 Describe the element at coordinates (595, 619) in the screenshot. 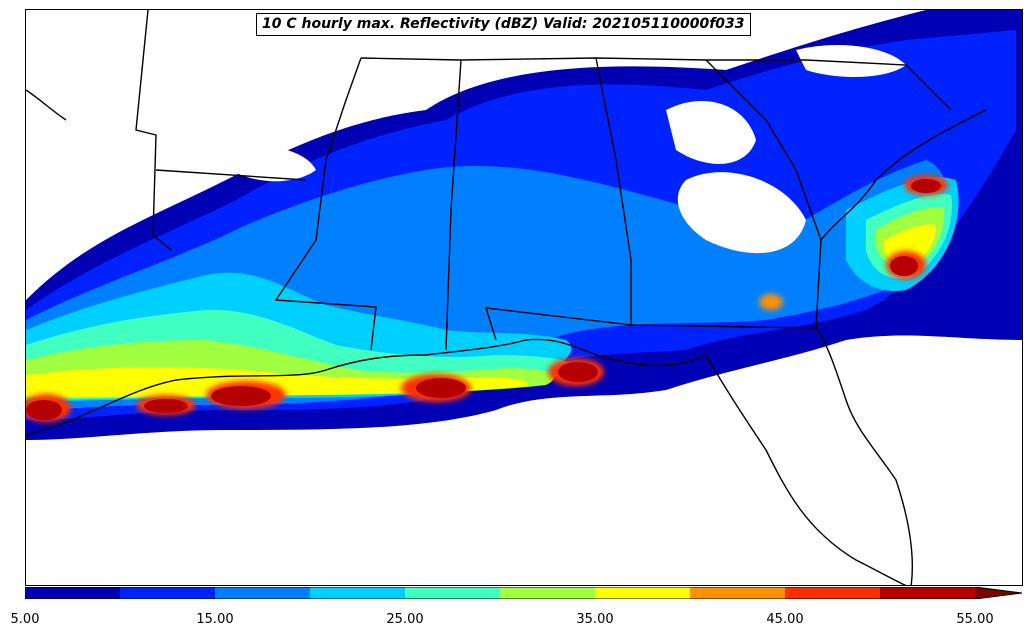

I see `colorbar-tick-label: 35.00` at that location.